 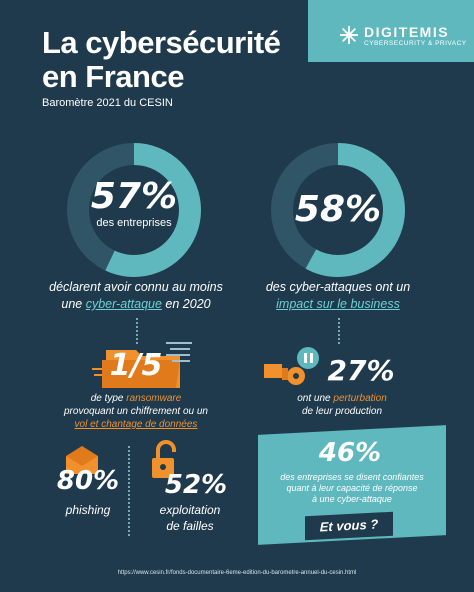 I want to click on code-lines-icon, so click(x=179, y=352).